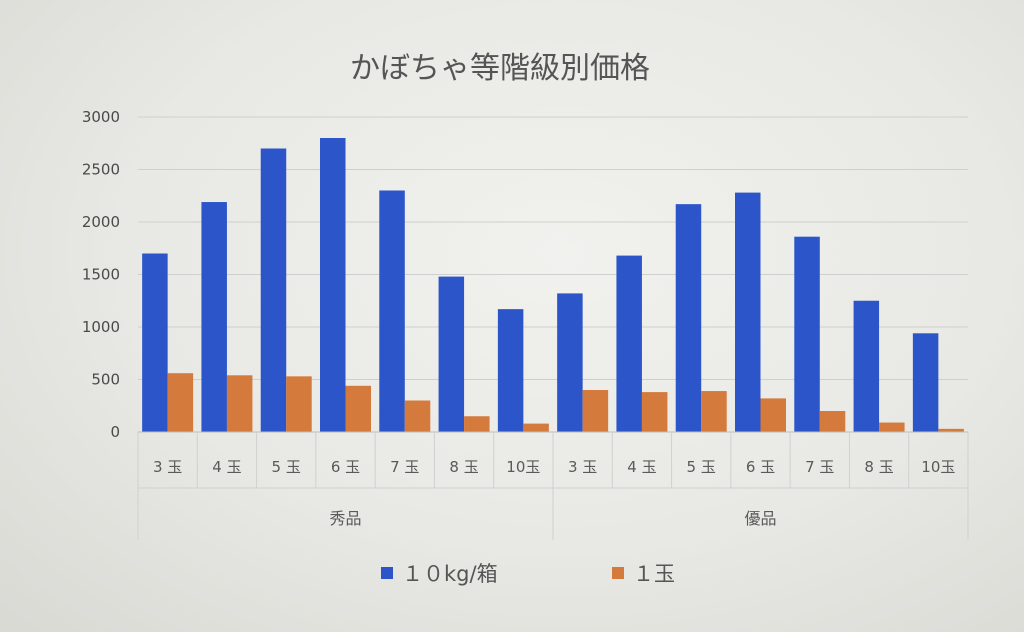 The width and height of the screenshot is (1024, 632). I want to click on y-axis: 0 500 1000 1500 2000 2500 3000, so click(101, 274).